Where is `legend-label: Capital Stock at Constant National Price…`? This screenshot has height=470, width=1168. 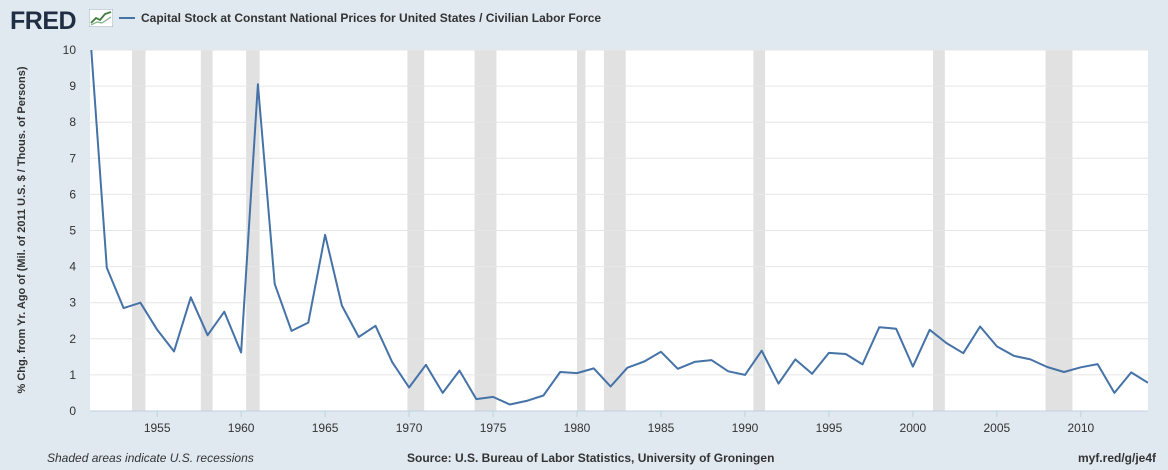
legend-label: Capital Stock at Constant National Price… is located at coordinates (371, 18).